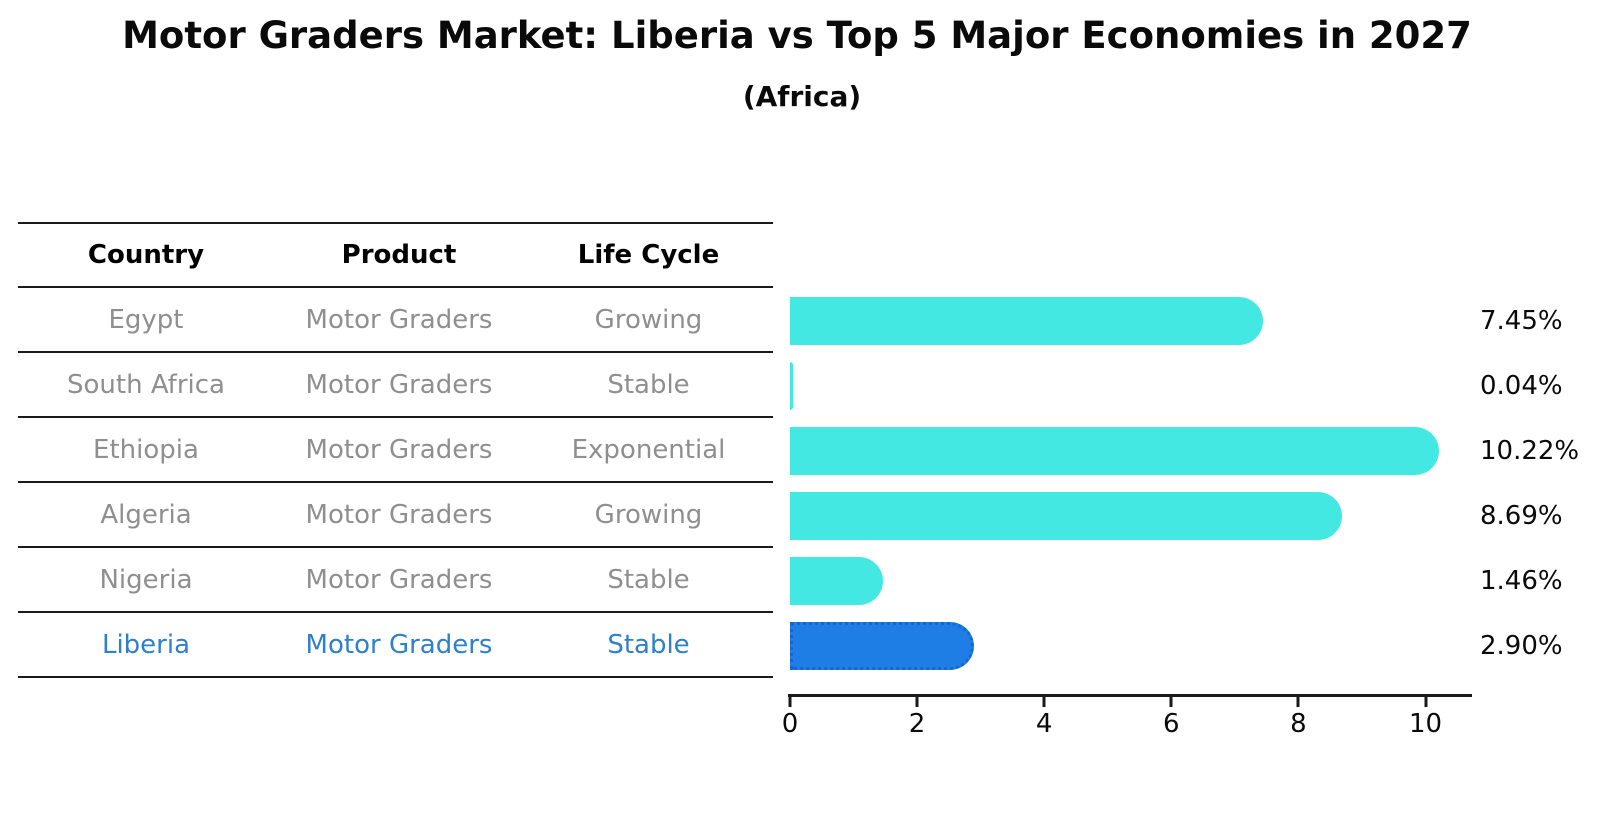  Describe the element at coordinates (146, 449) in the screenshot. I see `country-cell: Ethiopia` at that location.